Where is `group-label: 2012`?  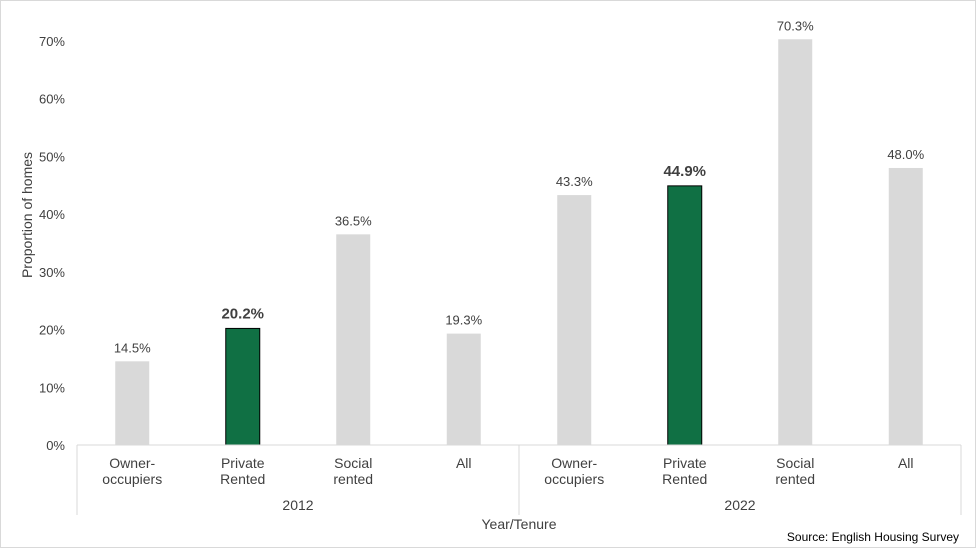 group-label: 2012 is located at coordinates (297, 505).